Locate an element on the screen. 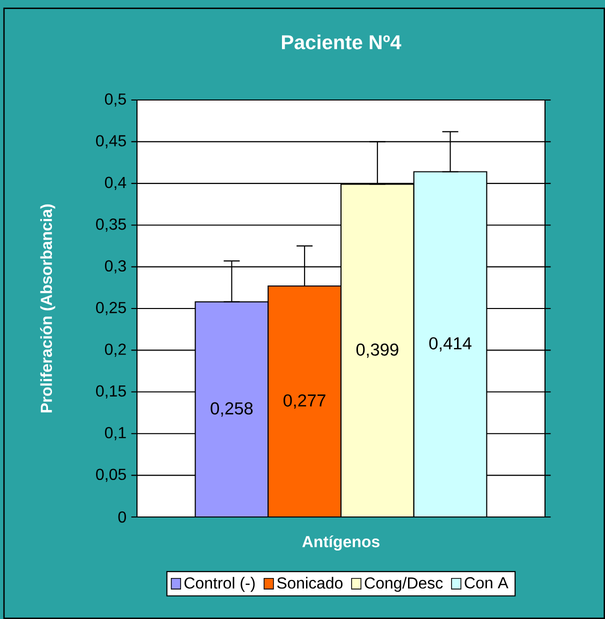 This screenshot has height=619, width=605. data-label: 0,277 is located at coordinates (305, 401).